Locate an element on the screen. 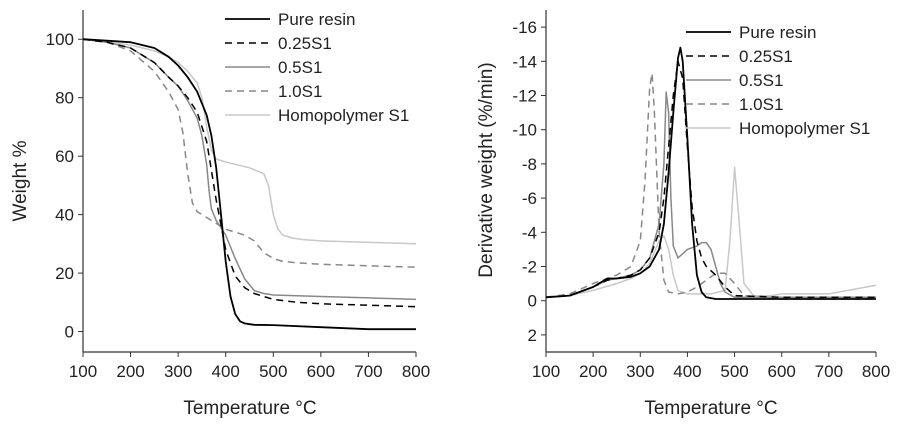 The height and width of the screenshot is (426, 920). y-tick-label: -16 is located at coordinates (524, 27).